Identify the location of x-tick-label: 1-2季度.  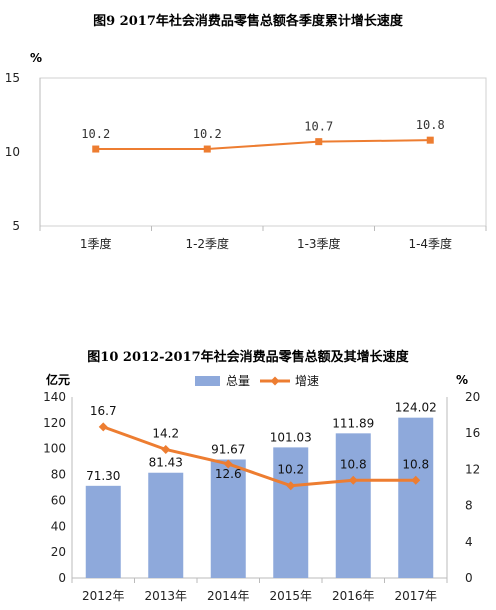
(207, 243).